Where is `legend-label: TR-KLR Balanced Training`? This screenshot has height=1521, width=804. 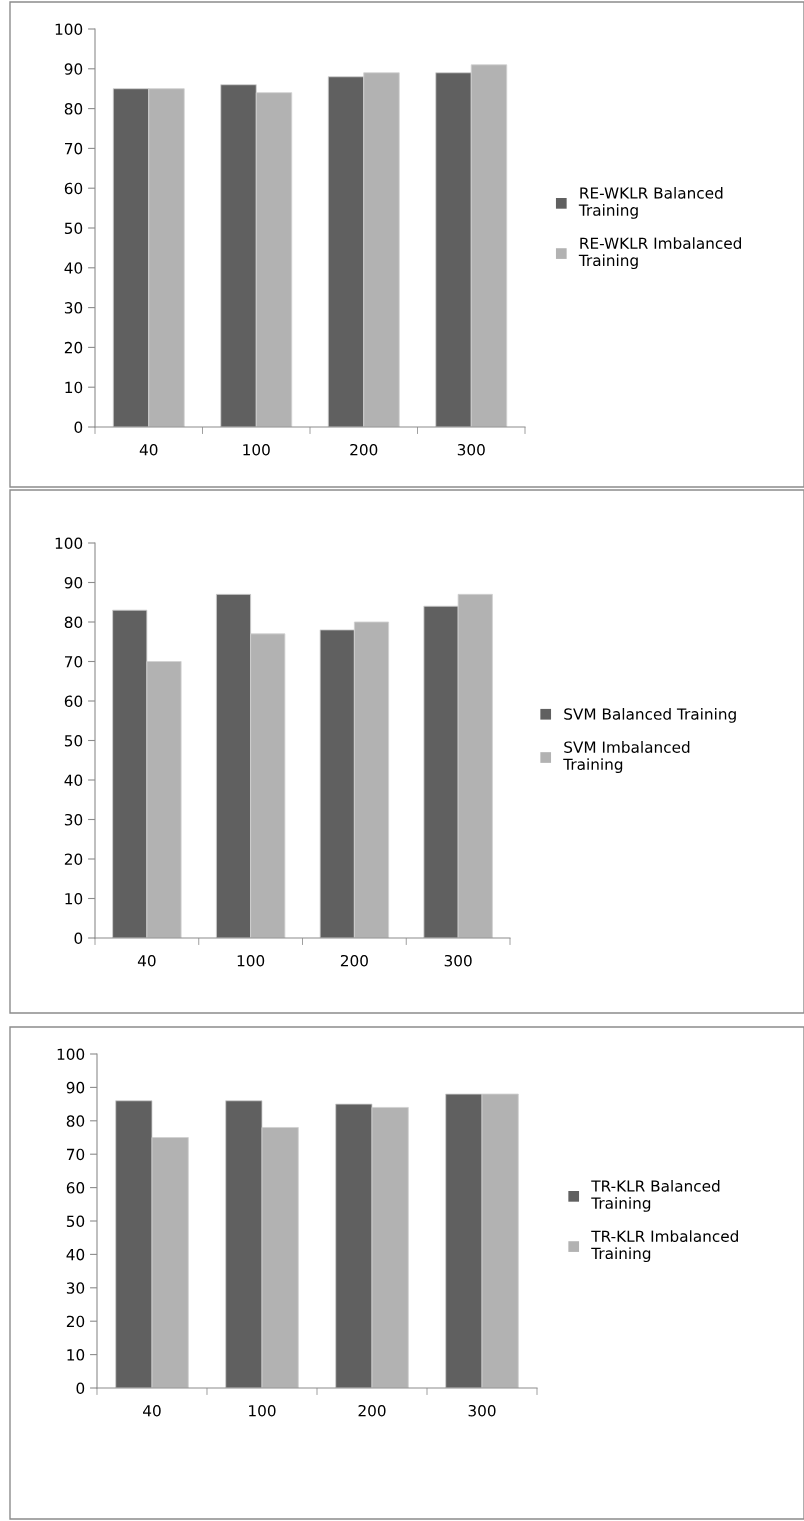
legend-label: TR-KLR Balanced Training is located at coordinates (655, 1195).